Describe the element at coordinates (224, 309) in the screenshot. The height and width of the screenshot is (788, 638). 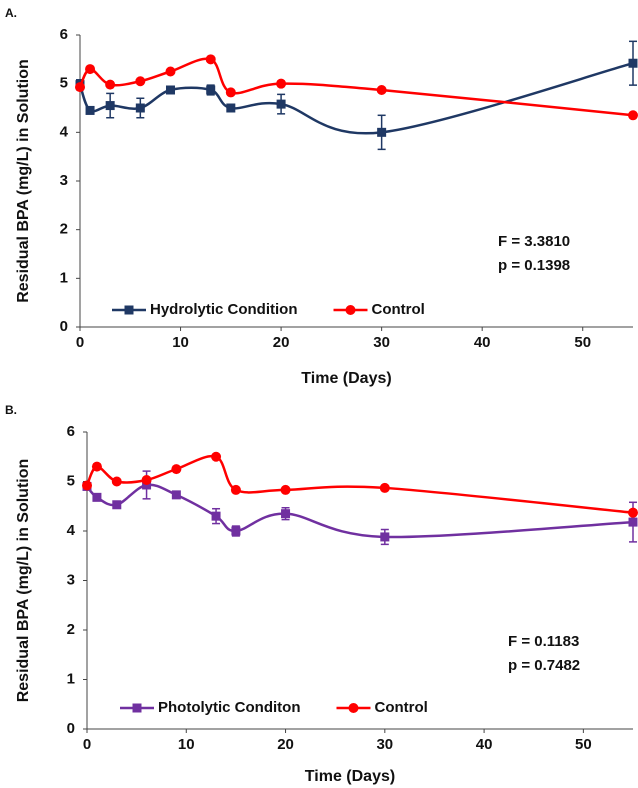
I see `legend-label: Hydrolytic Condition` at that location.